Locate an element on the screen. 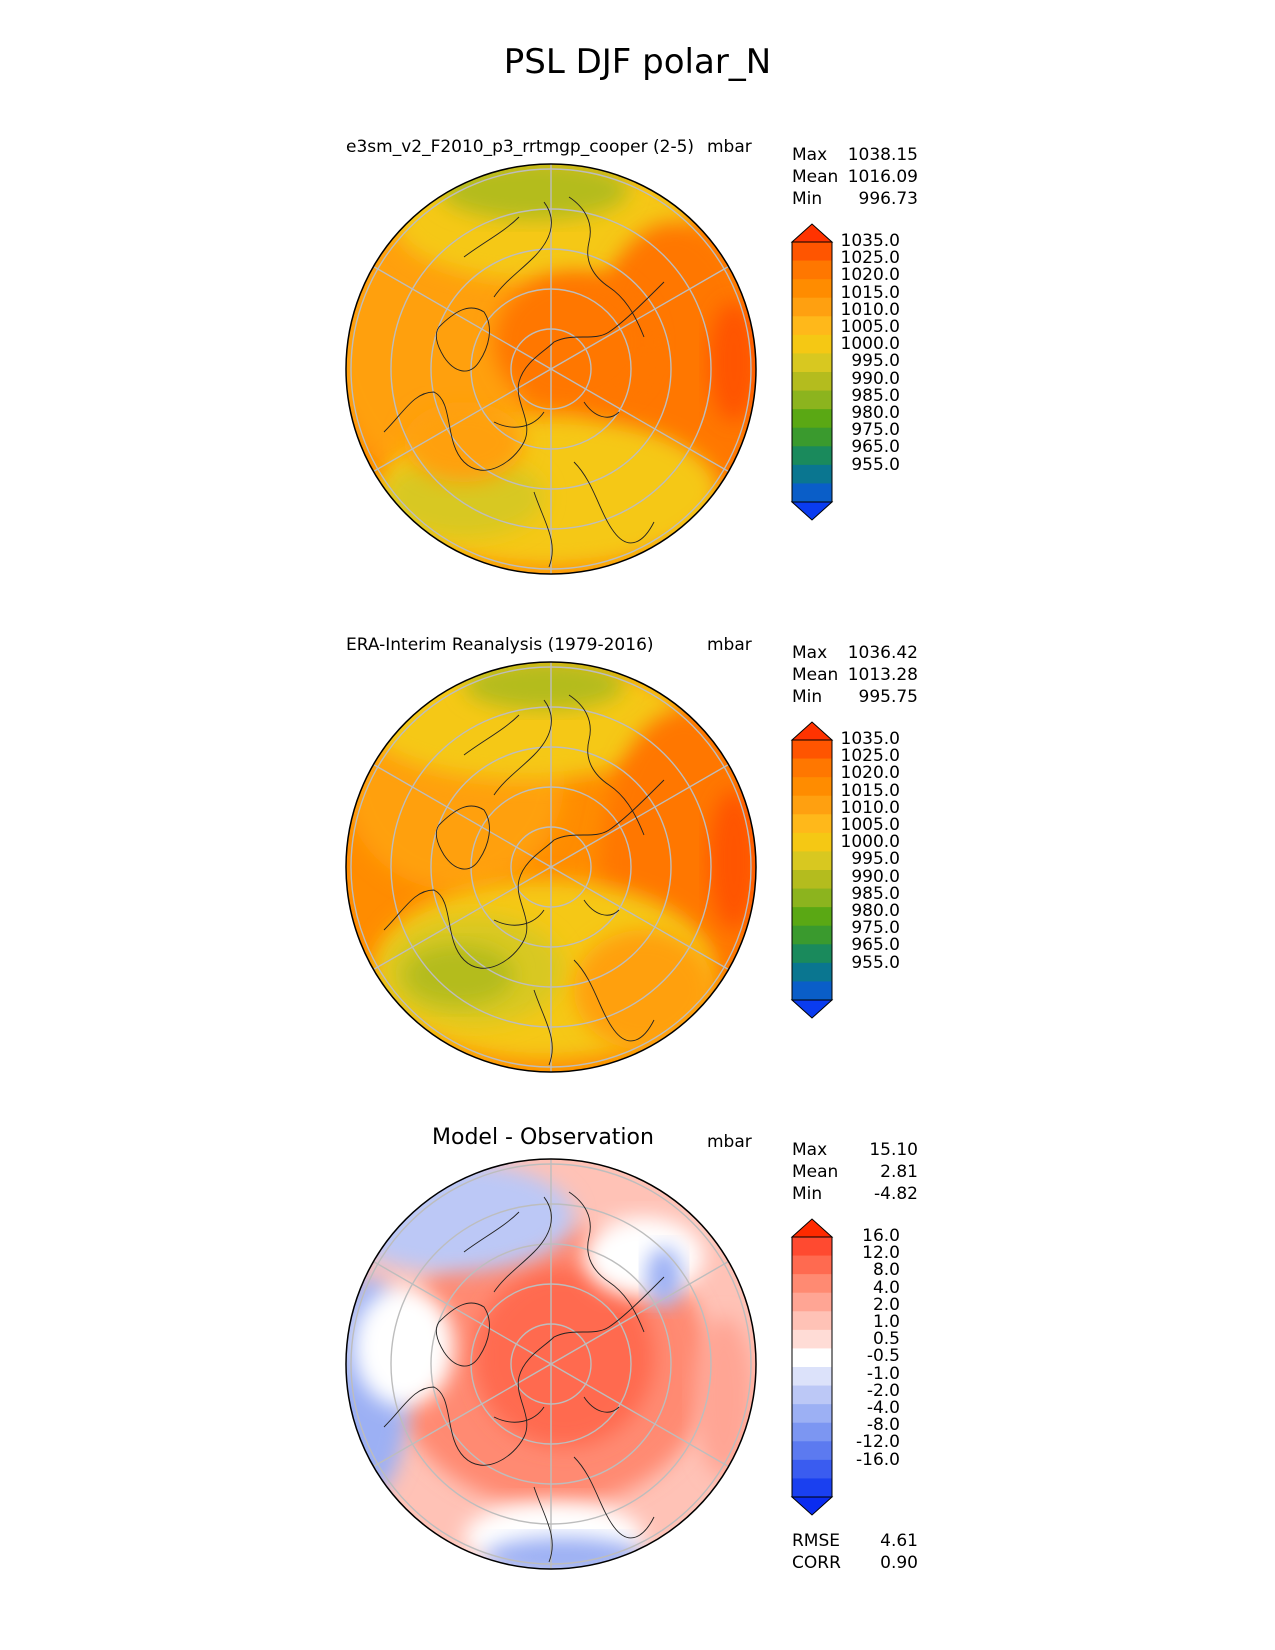 This screenshot has width=1275, height=1650. colorbar-tick-label: -4.0 is located at coordinates (883, 1408).